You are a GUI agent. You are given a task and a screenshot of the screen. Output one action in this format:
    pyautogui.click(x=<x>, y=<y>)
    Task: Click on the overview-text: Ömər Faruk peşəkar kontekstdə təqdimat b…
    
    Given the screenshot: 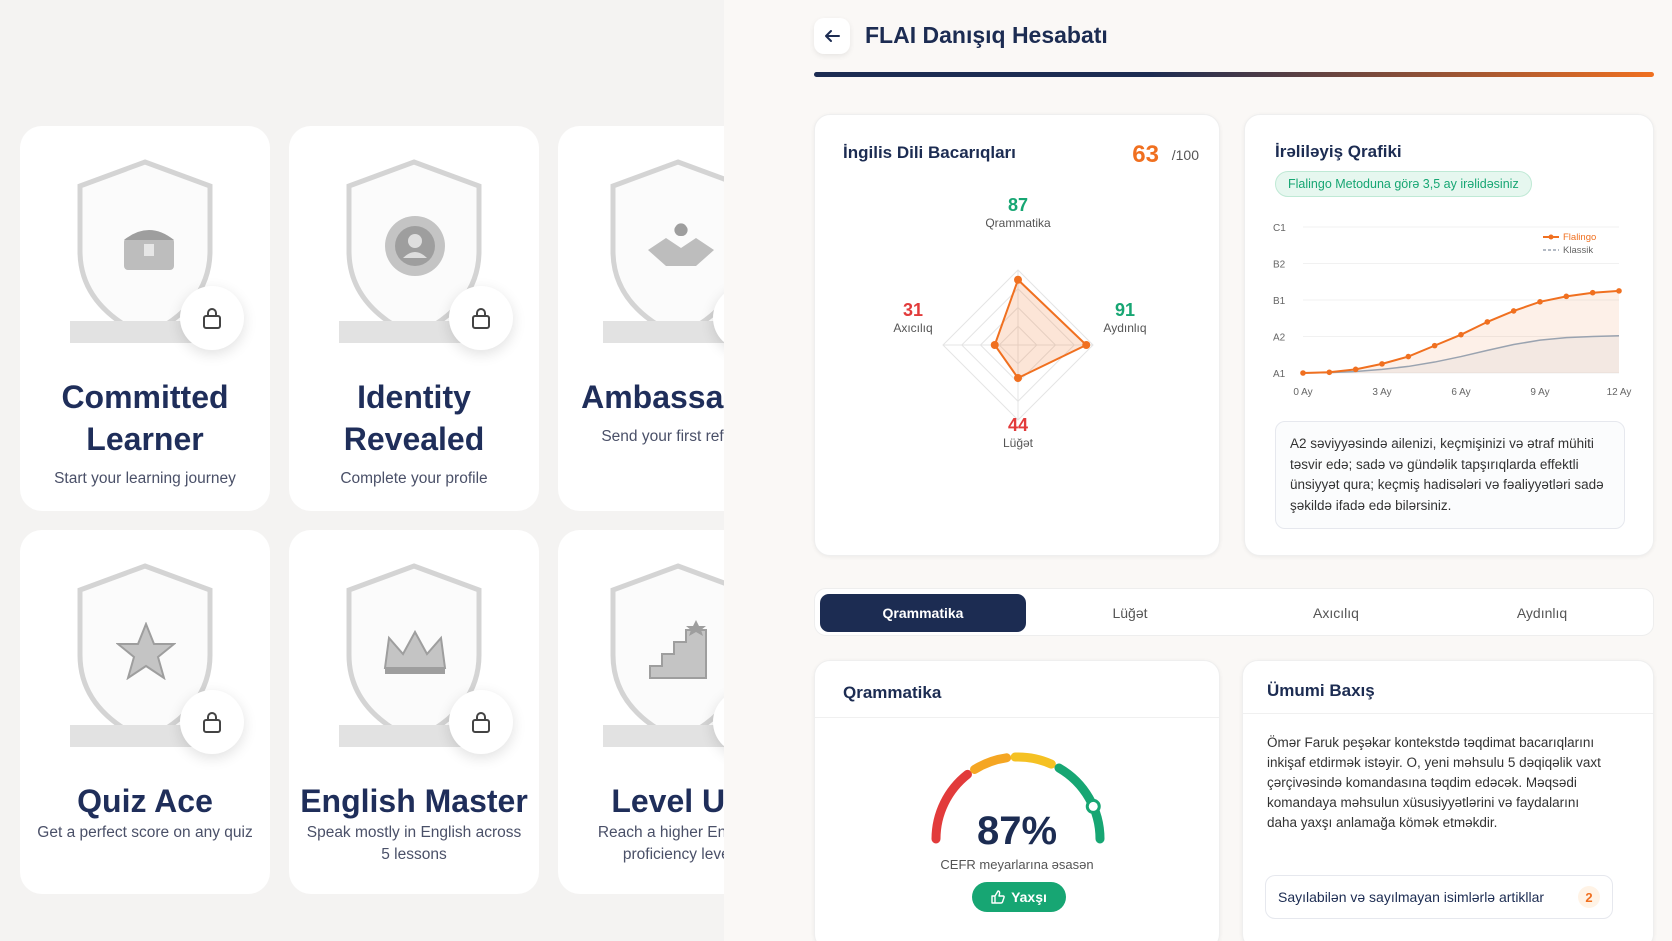 What is the action you would take?
    pyautogui.click(x=1434, y=782)
    